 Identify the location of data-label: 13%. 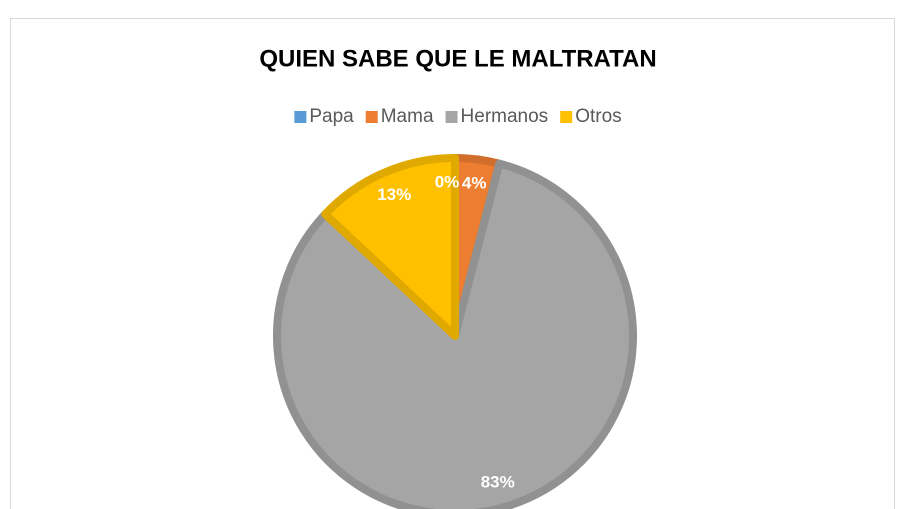
(394, 194).